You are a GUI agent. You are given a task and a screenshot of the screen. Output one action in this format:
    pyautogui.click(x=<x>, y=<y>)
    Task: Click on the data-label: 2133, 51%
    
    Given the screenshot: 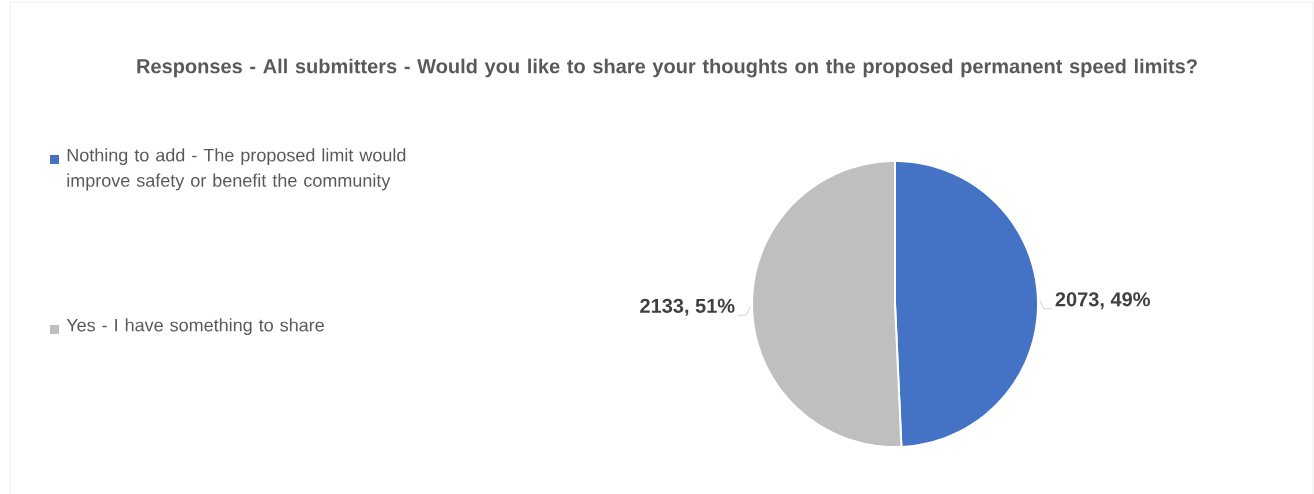 What is the action you would take?
    pyautogui.click(x=687, y=307)
    